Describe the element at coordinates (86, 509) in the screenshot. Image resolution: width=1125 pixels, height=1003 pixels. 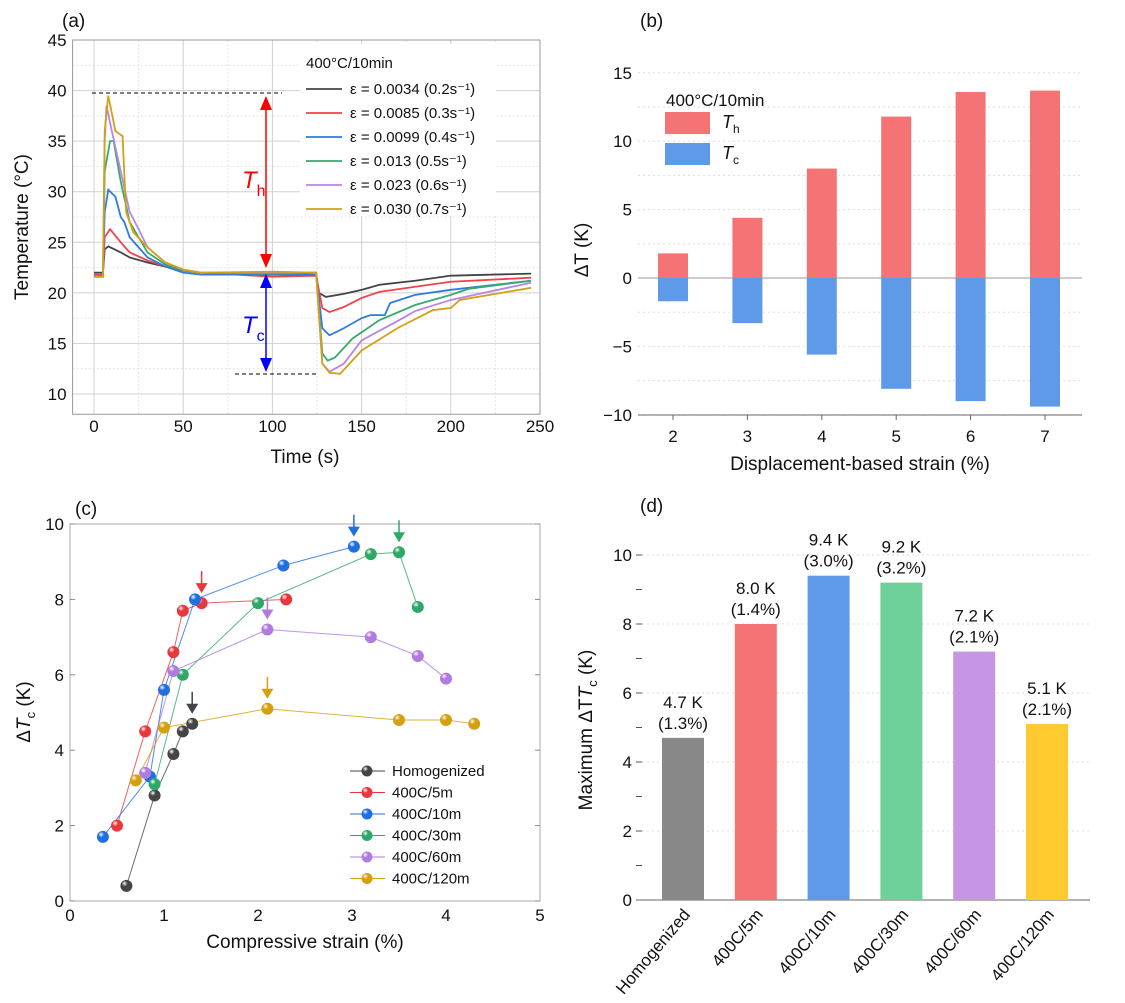
I see `panel-label: (c)` at that location.